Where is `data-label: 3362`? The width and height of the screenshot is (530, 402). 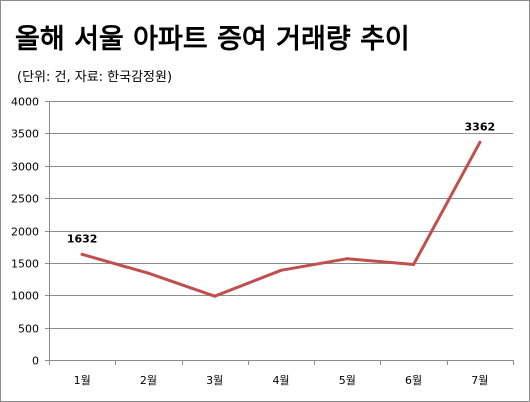
data-label: 3362 is located at coordinates (480, 126).